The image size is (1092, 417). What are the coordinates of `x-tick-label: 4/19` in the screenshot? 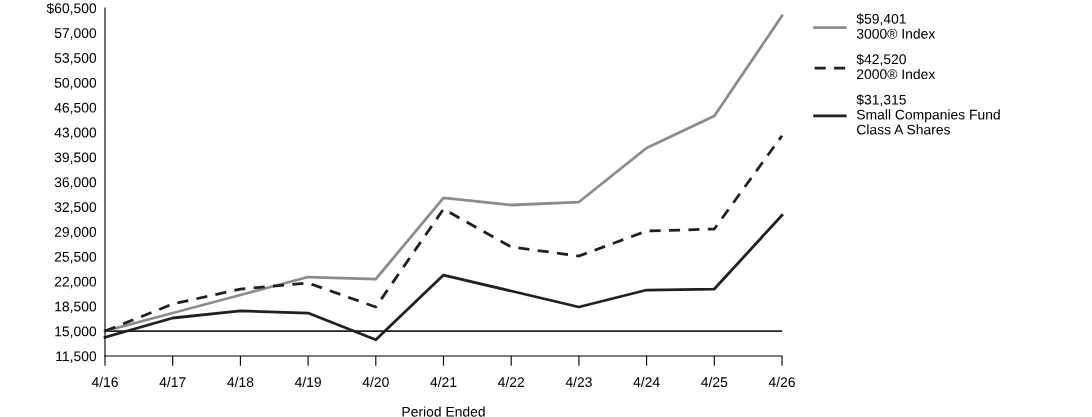 It's located at (307, 382).